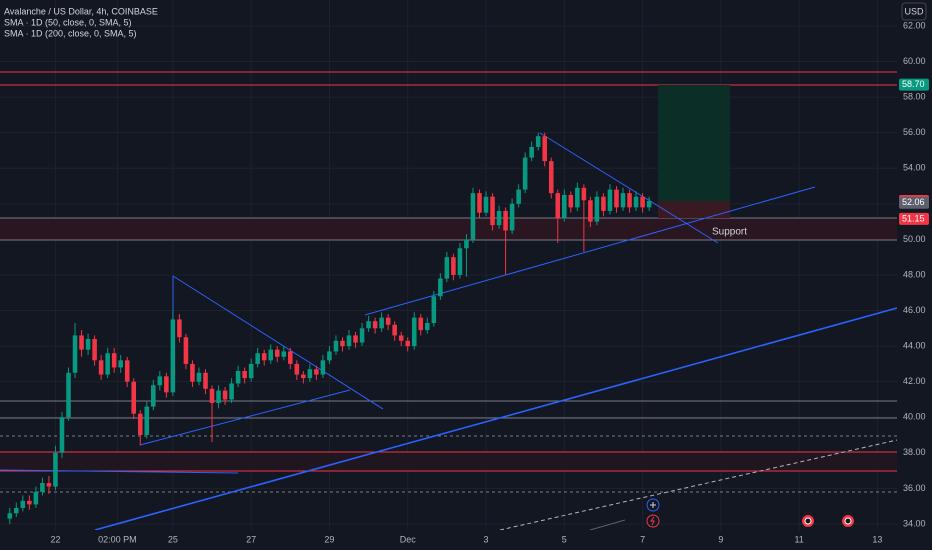 The width and height of the screenshot is (932, 550). Describe the element at coordinates (914, 452) in the screenshot. I see `y-tick-label: 38.00` at that location.